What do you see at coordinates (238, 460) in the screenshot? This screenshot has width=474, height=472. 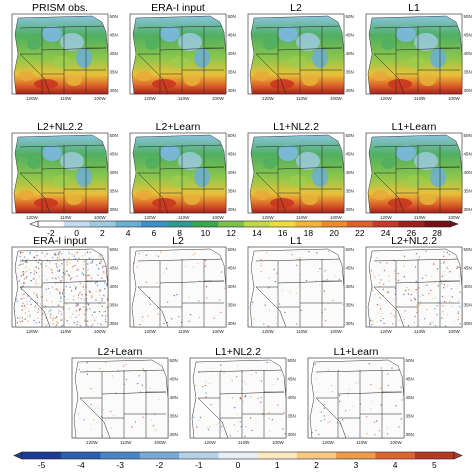 I see `colorbar-difference: -5 -4 -3 -2 -1 0 1 2 3 4 5` at bounding box center [238, 460].